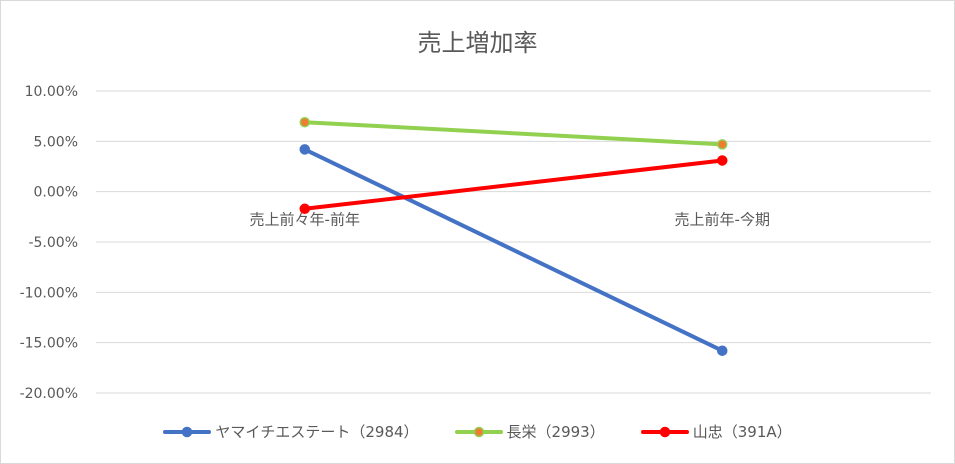  What do you see at coordinates (56, 193) in the screenshot?
I see `y-tick-label: 0.00%` at bounding box center [56, 193].